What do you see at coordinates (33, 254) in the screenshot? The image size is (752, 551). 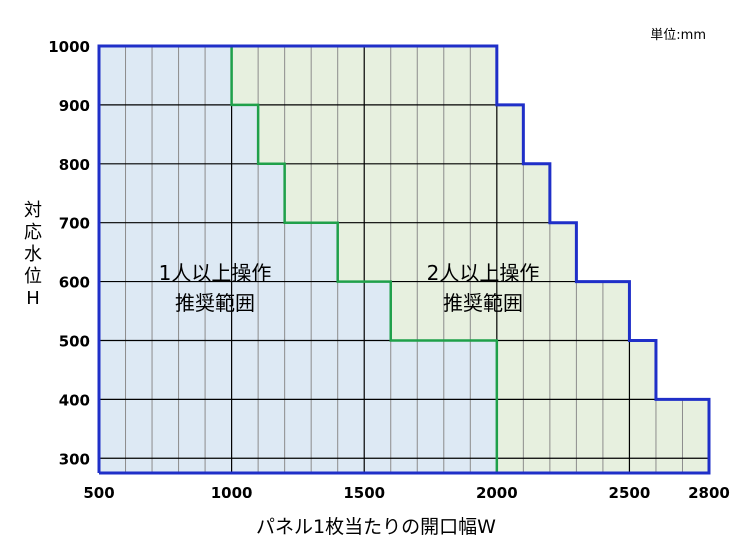 I see `y-axis-label-char: 水` at bounding box center [33, 254].